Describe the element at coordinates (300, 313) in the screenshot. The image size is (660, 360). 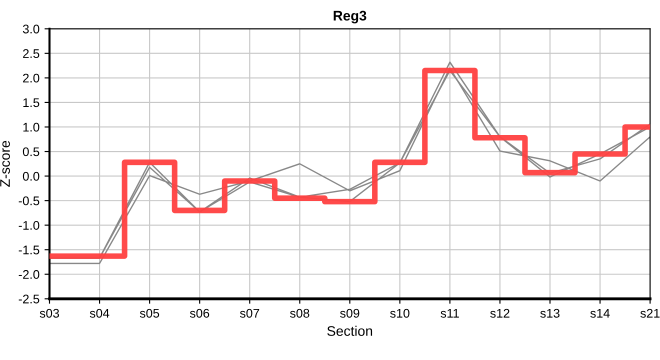
I see `x-tick-label: s08` at that location.